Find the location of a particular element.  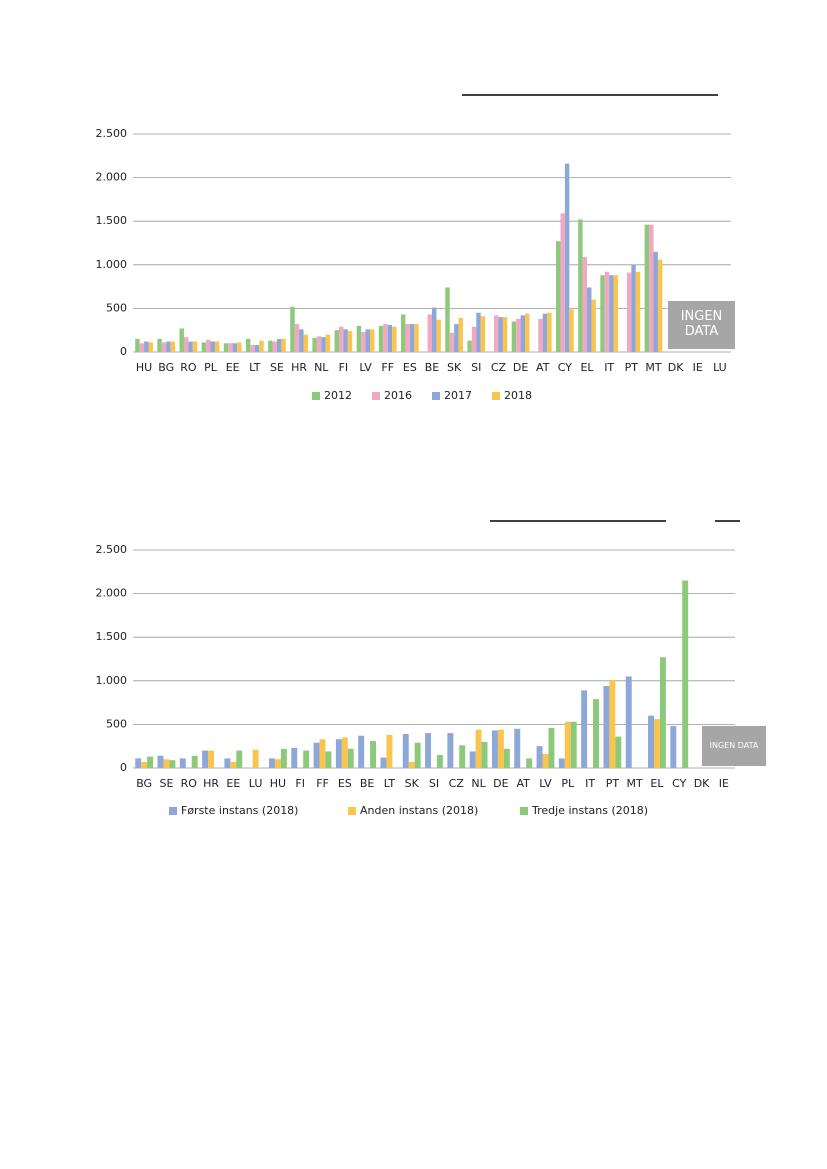

y-tick-label: 1.500 is located at coordinates (112, 636).